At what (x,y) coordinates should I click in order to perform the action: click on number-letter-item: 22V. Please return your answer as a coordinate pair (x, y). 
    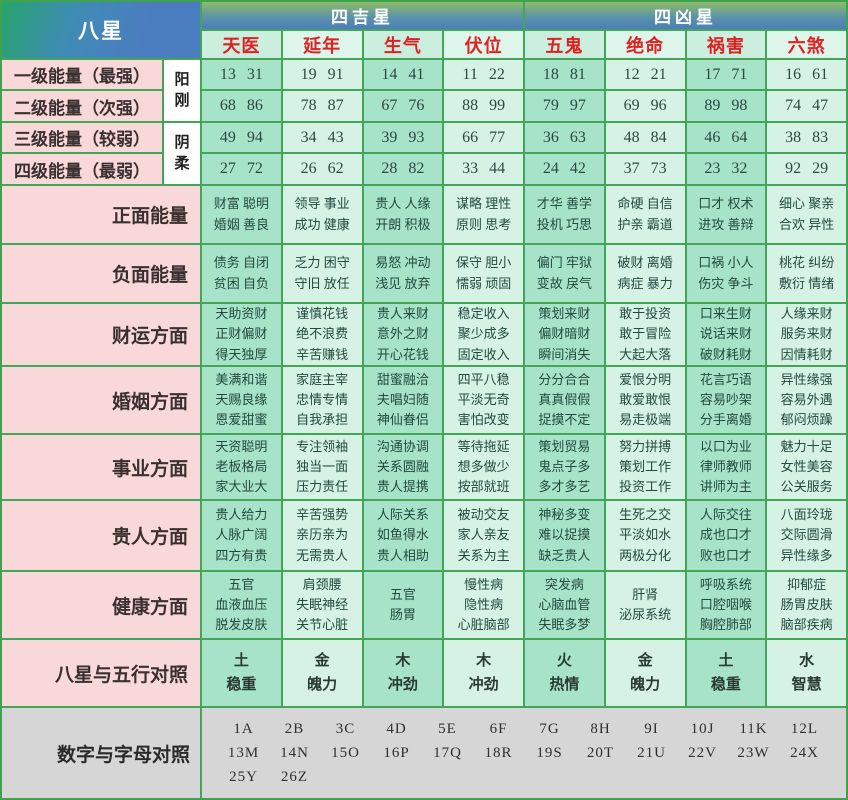
    Looking at the image, I should click on (702, 752).